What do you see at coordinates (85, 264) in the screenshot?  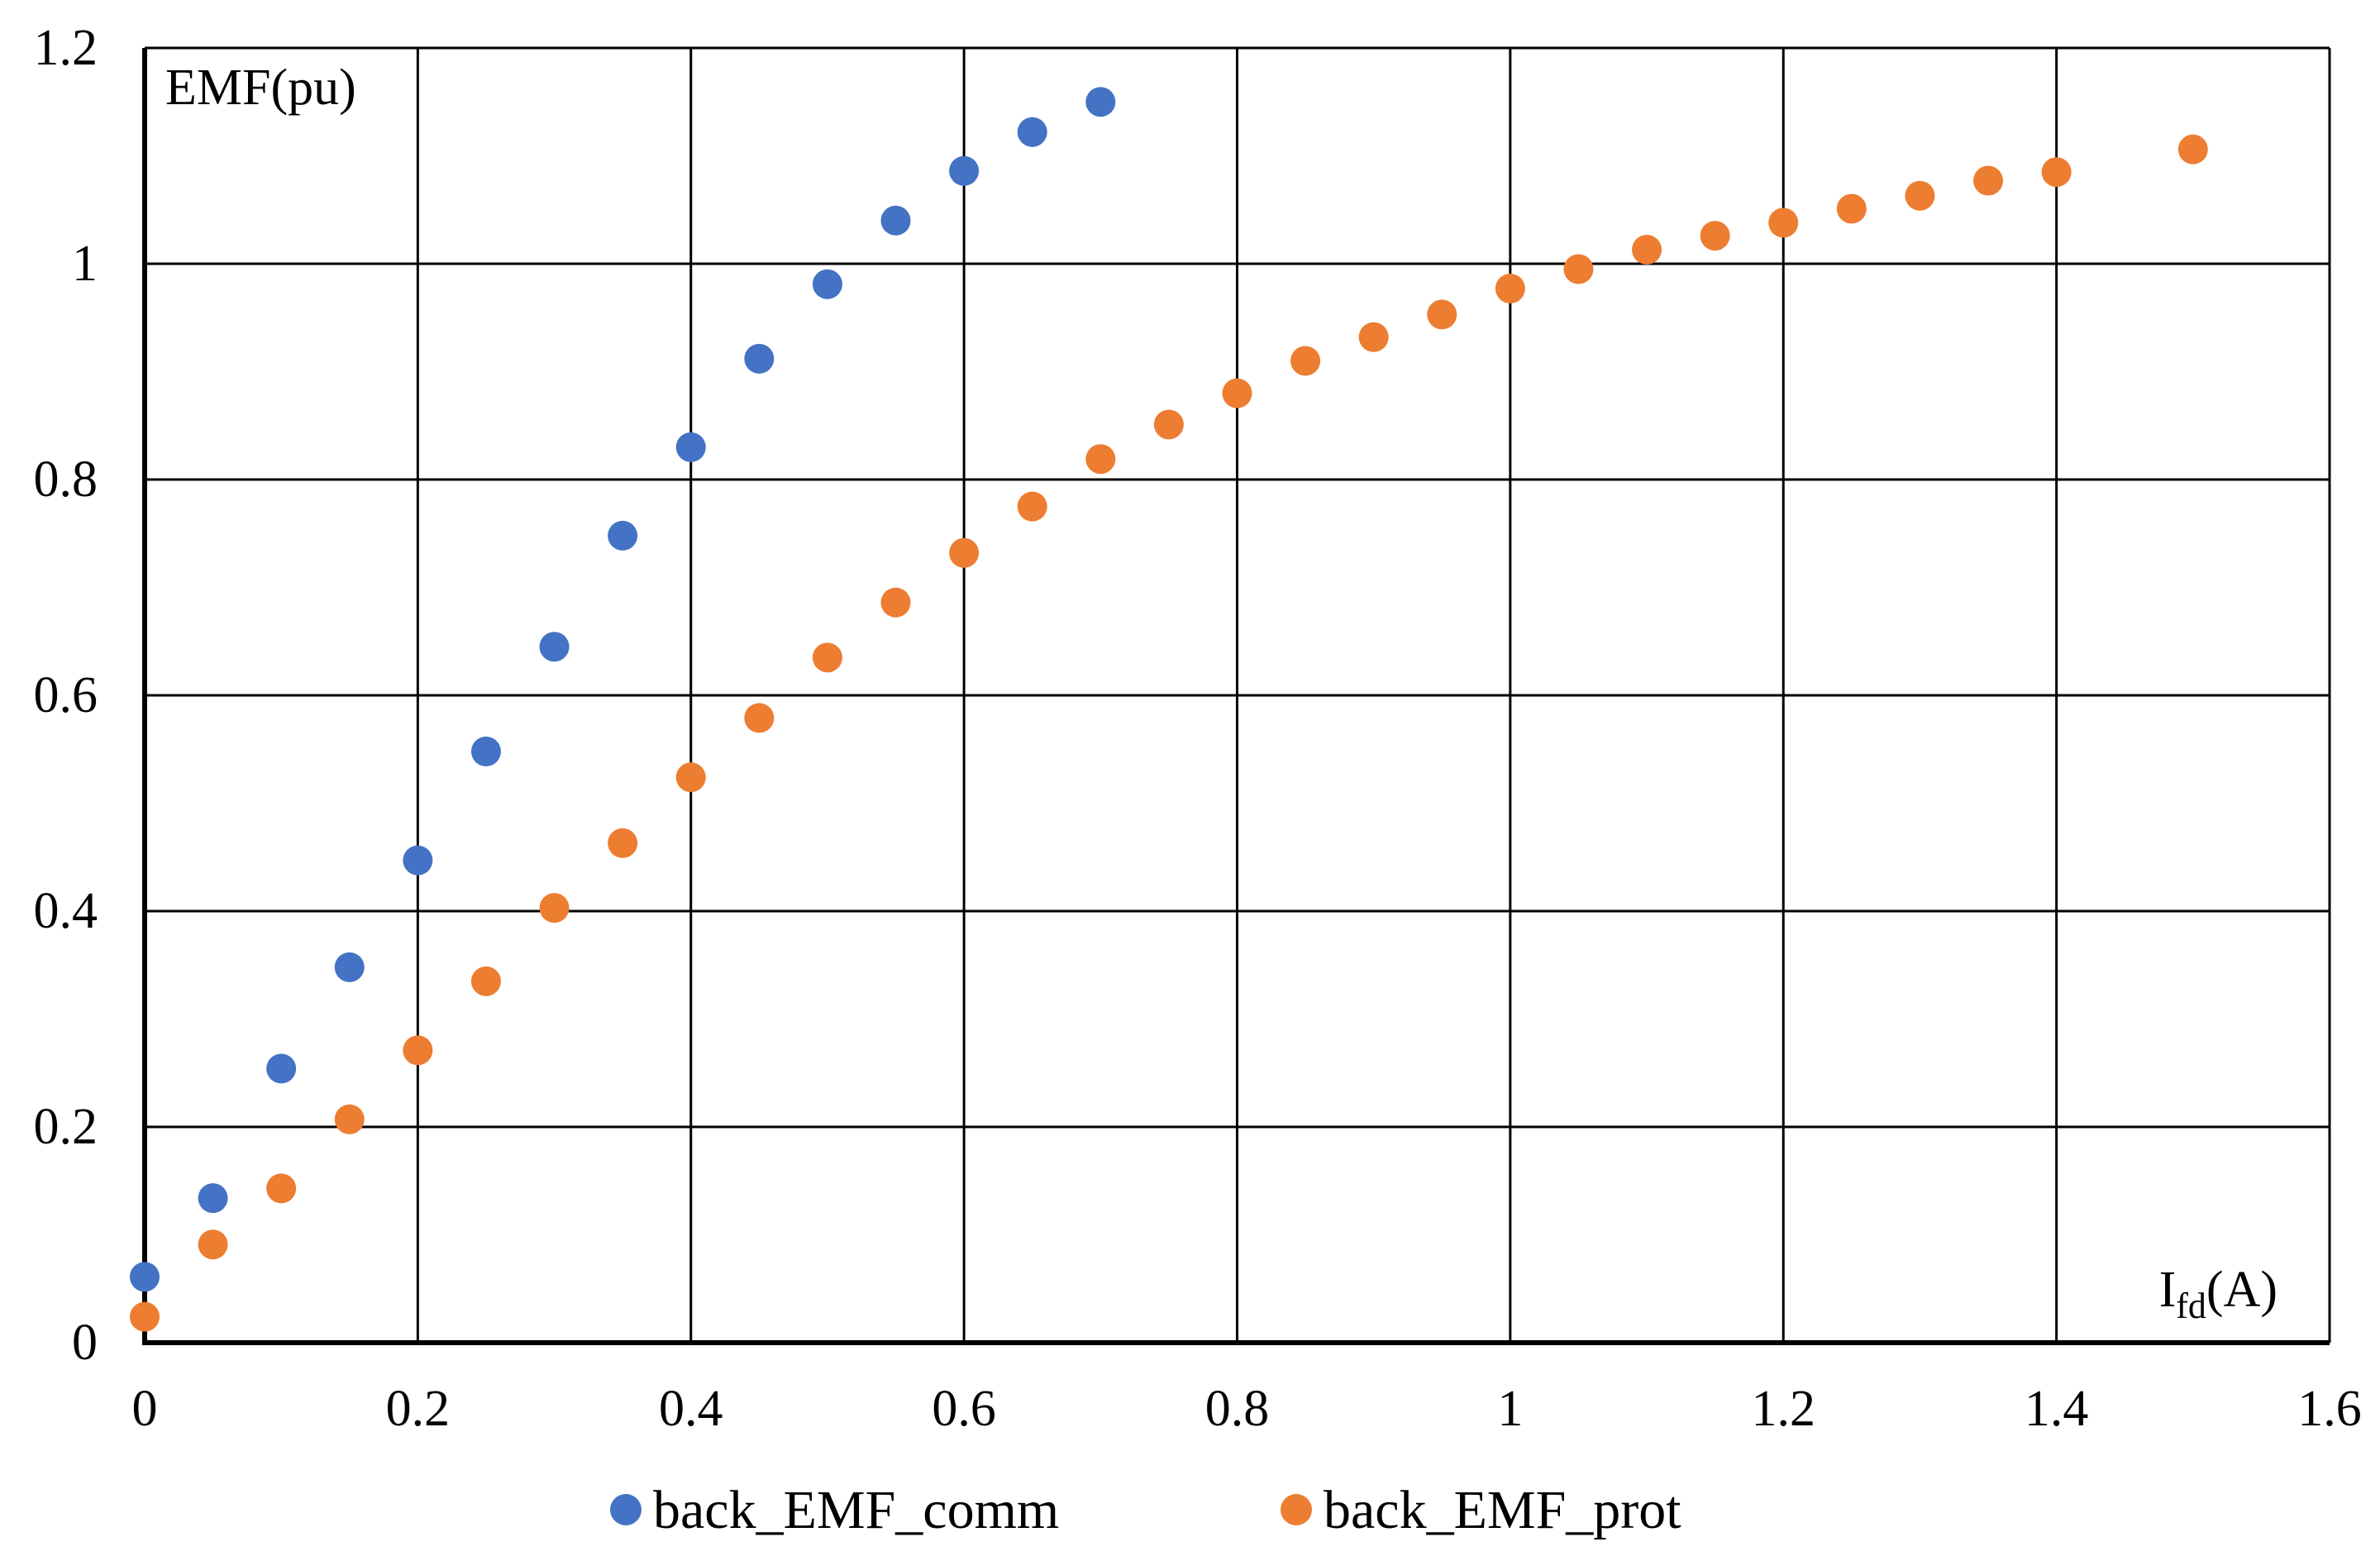 I see `y-tick-label: 1` at bounding box center [85, 264].